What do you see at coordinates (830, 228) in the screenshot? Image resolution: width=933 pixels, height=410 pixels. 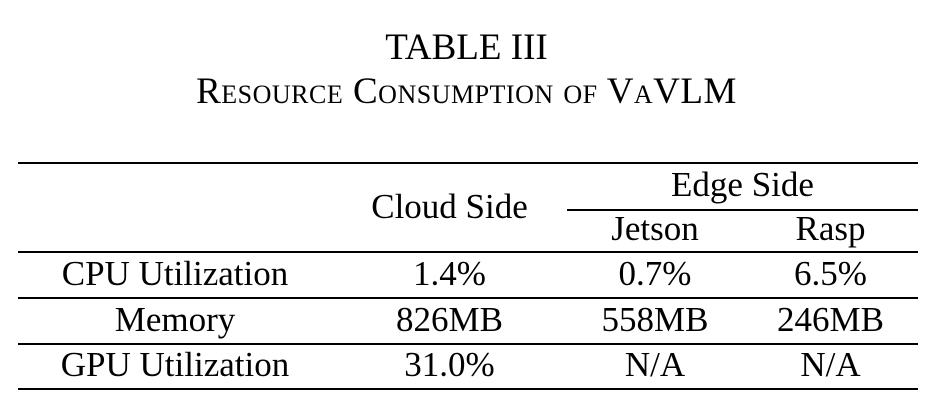 I see `header-rasp: Rasp` at bounding box center [830, 228].